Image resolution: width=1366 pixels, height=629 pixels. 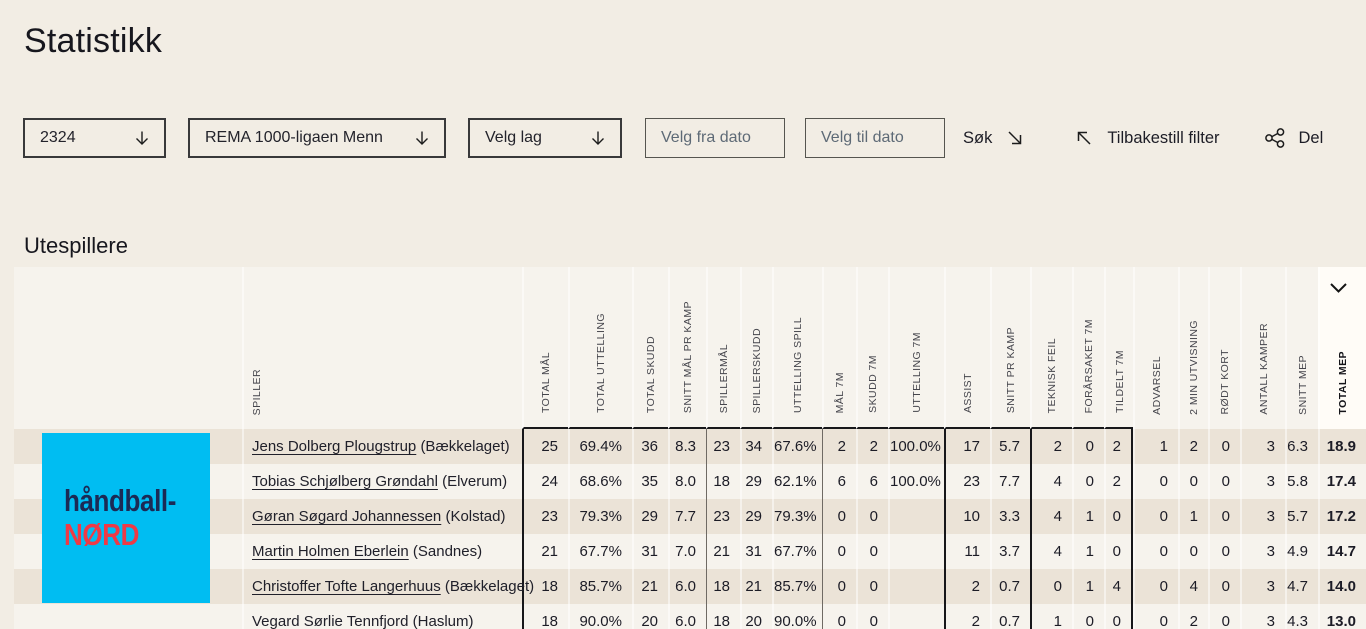 What do you see at coordinates (839, 348) in the screenshot?
I see `column-header-8: MÅL 7M` at bounding box center [839, 348].